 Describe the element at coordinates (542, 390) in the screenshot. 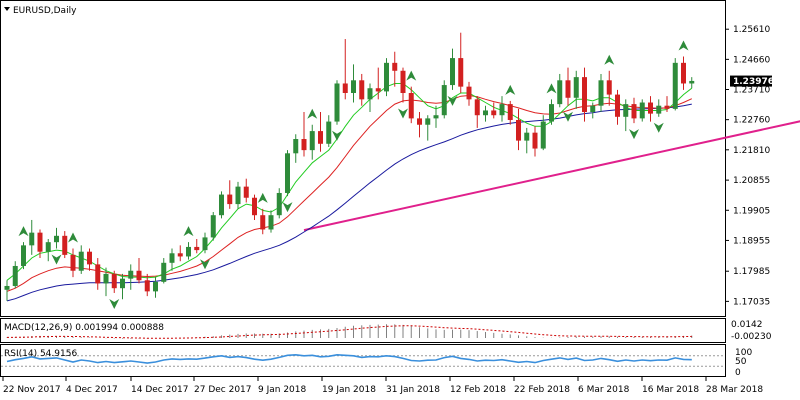

I see `time-axis-label: 22 Feb 2018` at that location.